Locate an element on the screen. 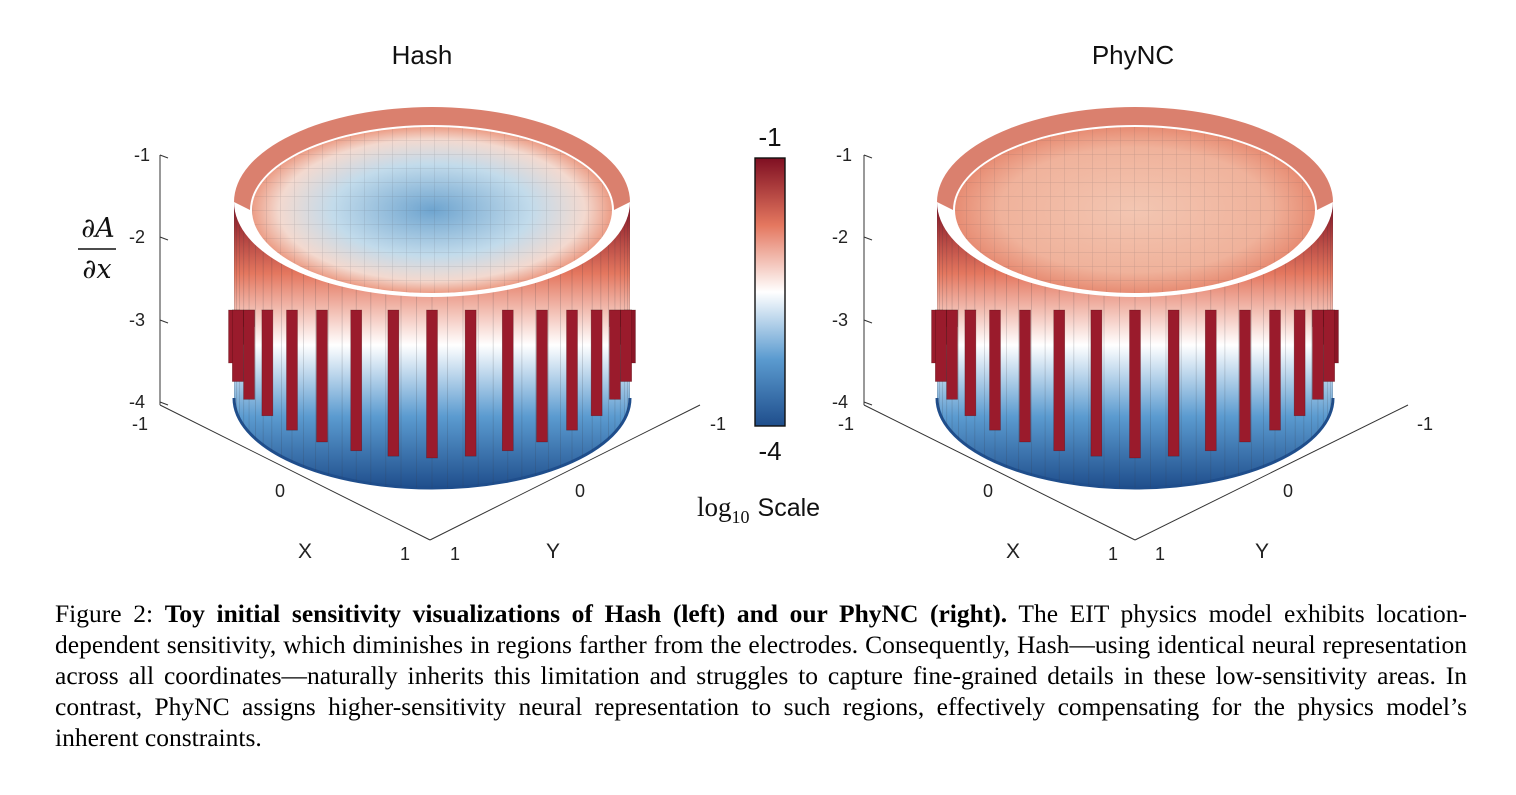  plot-title: Hash is located at coordinates (422, 55).